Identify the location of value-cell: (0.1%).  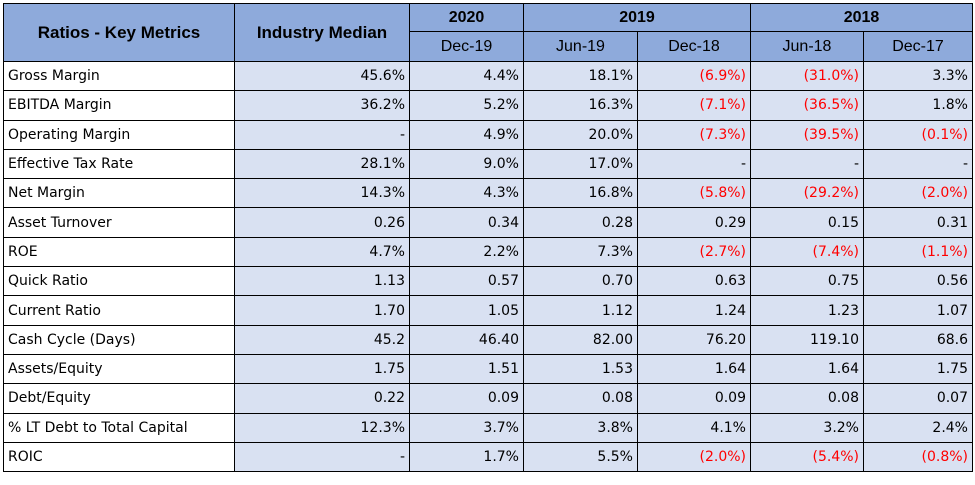
(918, 134).